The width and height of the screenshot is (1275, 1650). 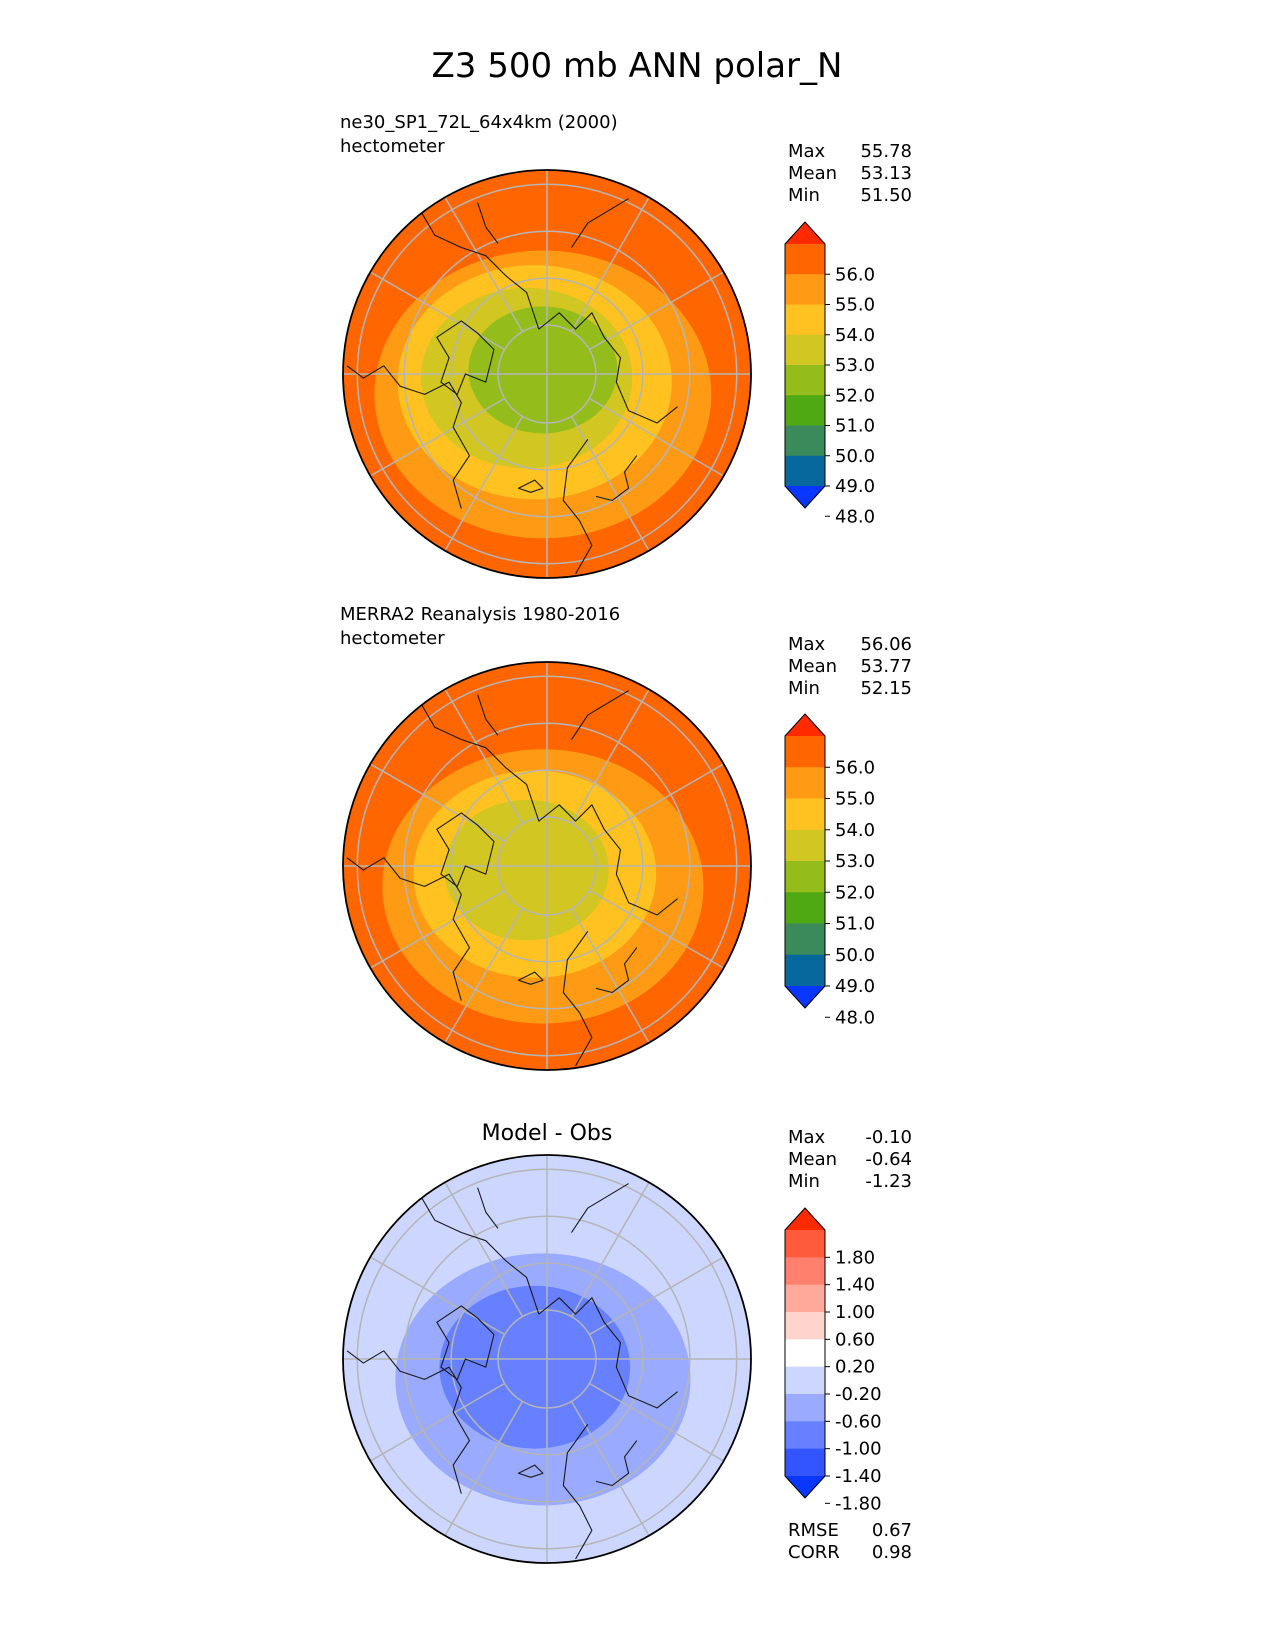 I want to click on stat-value: -1.23, so click(x=888, y=1181).